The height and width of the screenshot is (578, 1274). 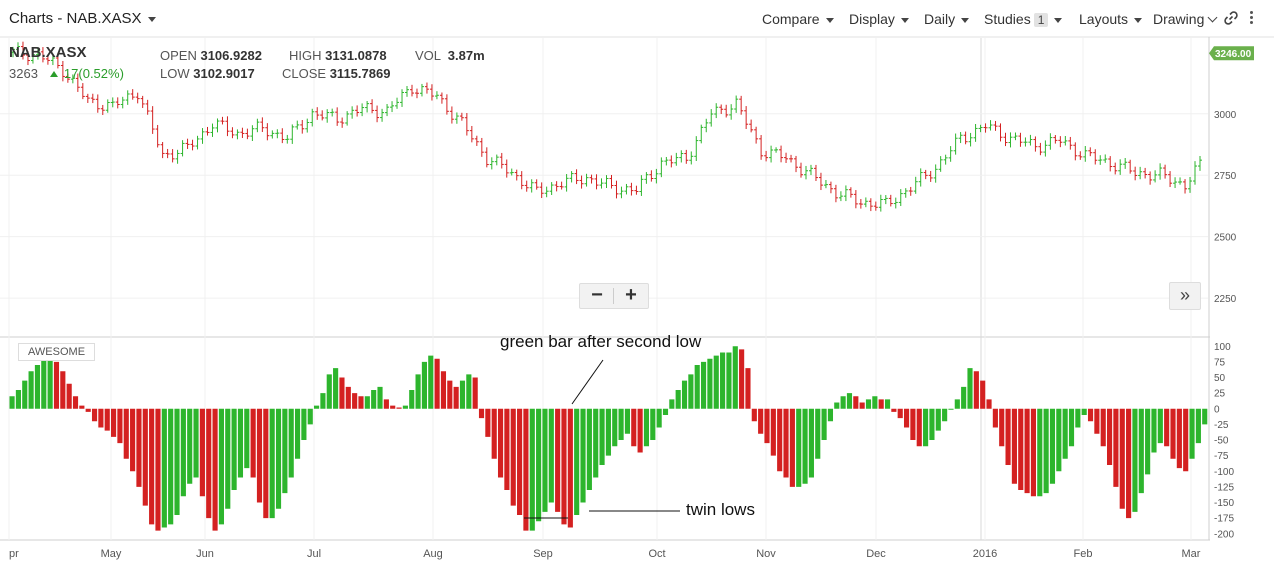 What do you see at coordinates (766, 554) in the screenshot?
I see `x-tick-label: Nov` at bounding box center [766, 554].